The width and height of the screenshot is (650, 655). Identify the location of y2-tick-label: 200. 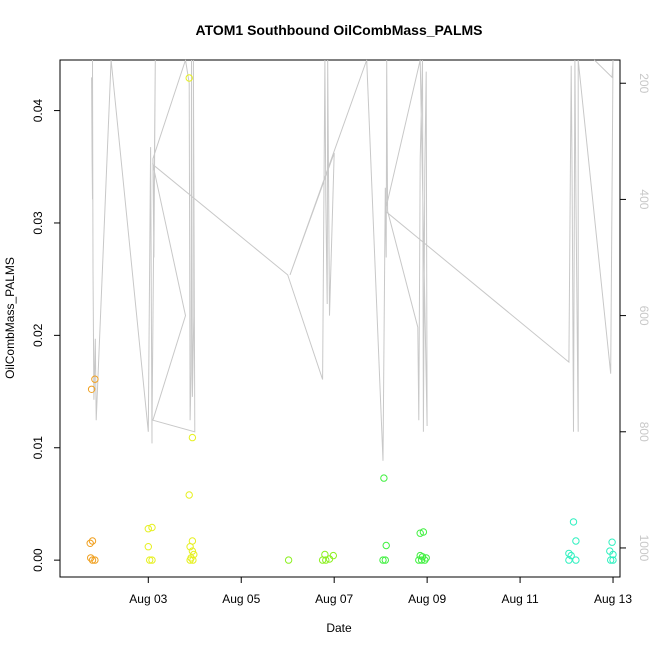
(643, 83).